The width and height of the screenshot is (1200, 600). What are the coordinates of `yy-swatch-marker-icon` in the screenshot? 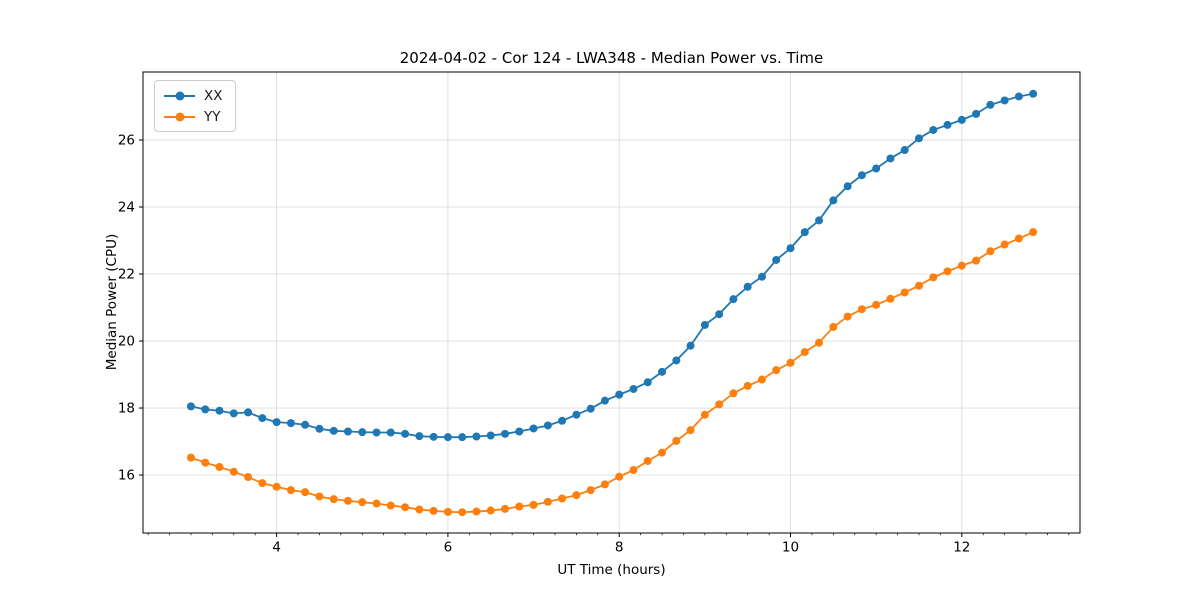 It's located at (179, 116).